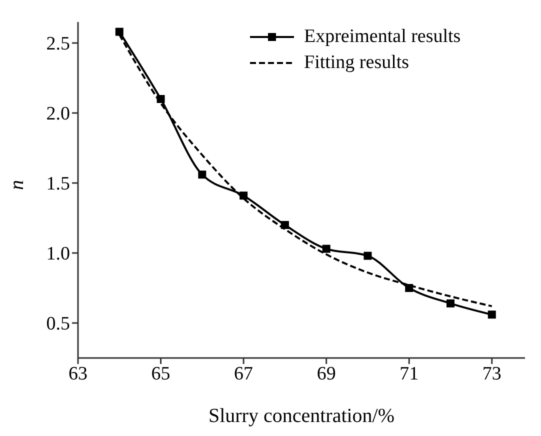 This screenshot has width=541, height=436. I want to click on y-tick-label: 2.0, so click(58, 114).